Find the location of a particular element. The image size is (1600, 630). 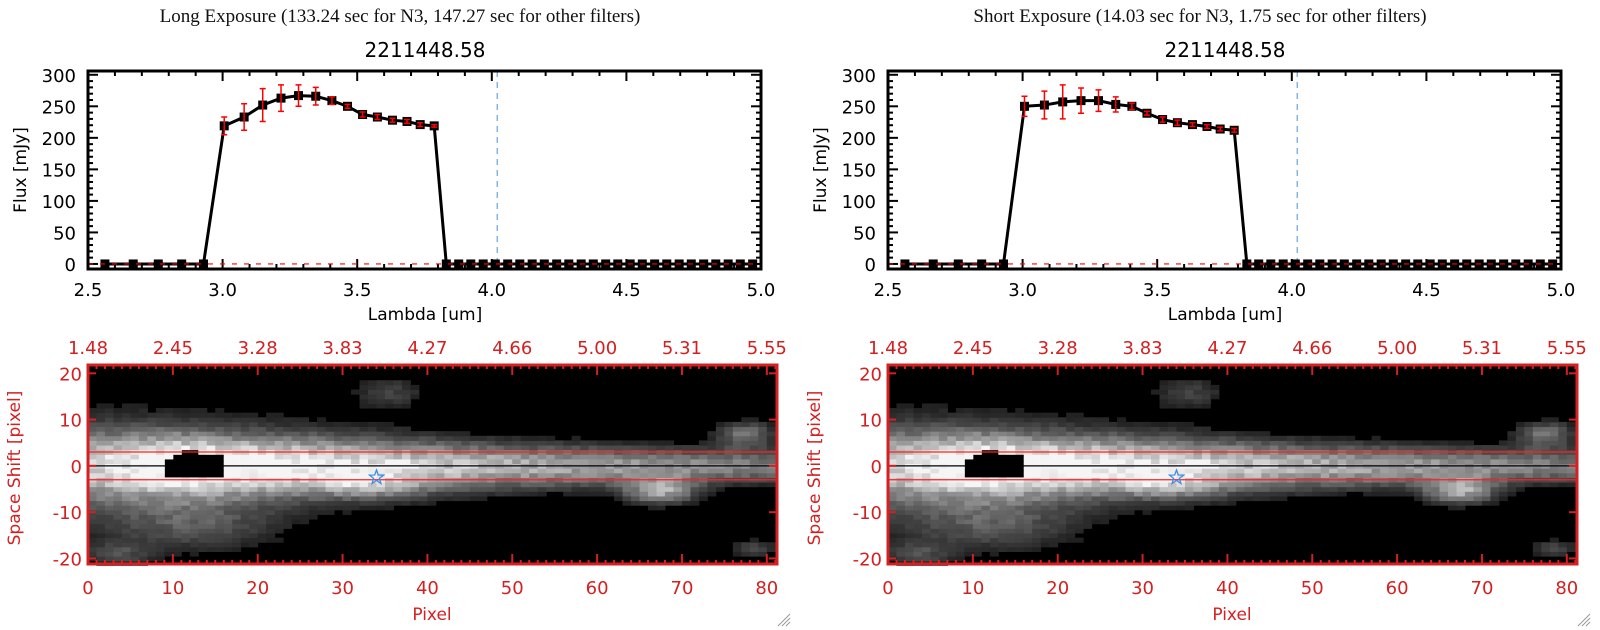

top-x-tick-label: 4.66 is located at coordinates (1312, 348).